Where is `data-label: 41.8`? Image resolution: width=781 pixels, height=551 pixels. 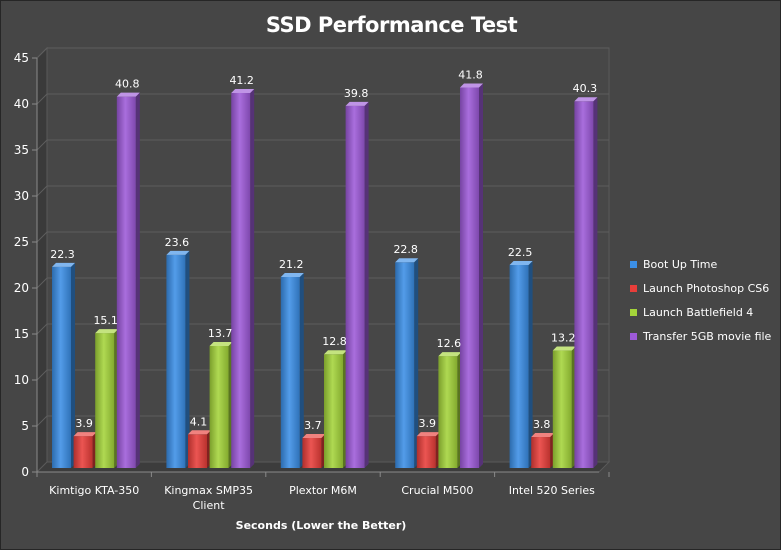
data-label: 41.8 is located at coordinates (470, 74).